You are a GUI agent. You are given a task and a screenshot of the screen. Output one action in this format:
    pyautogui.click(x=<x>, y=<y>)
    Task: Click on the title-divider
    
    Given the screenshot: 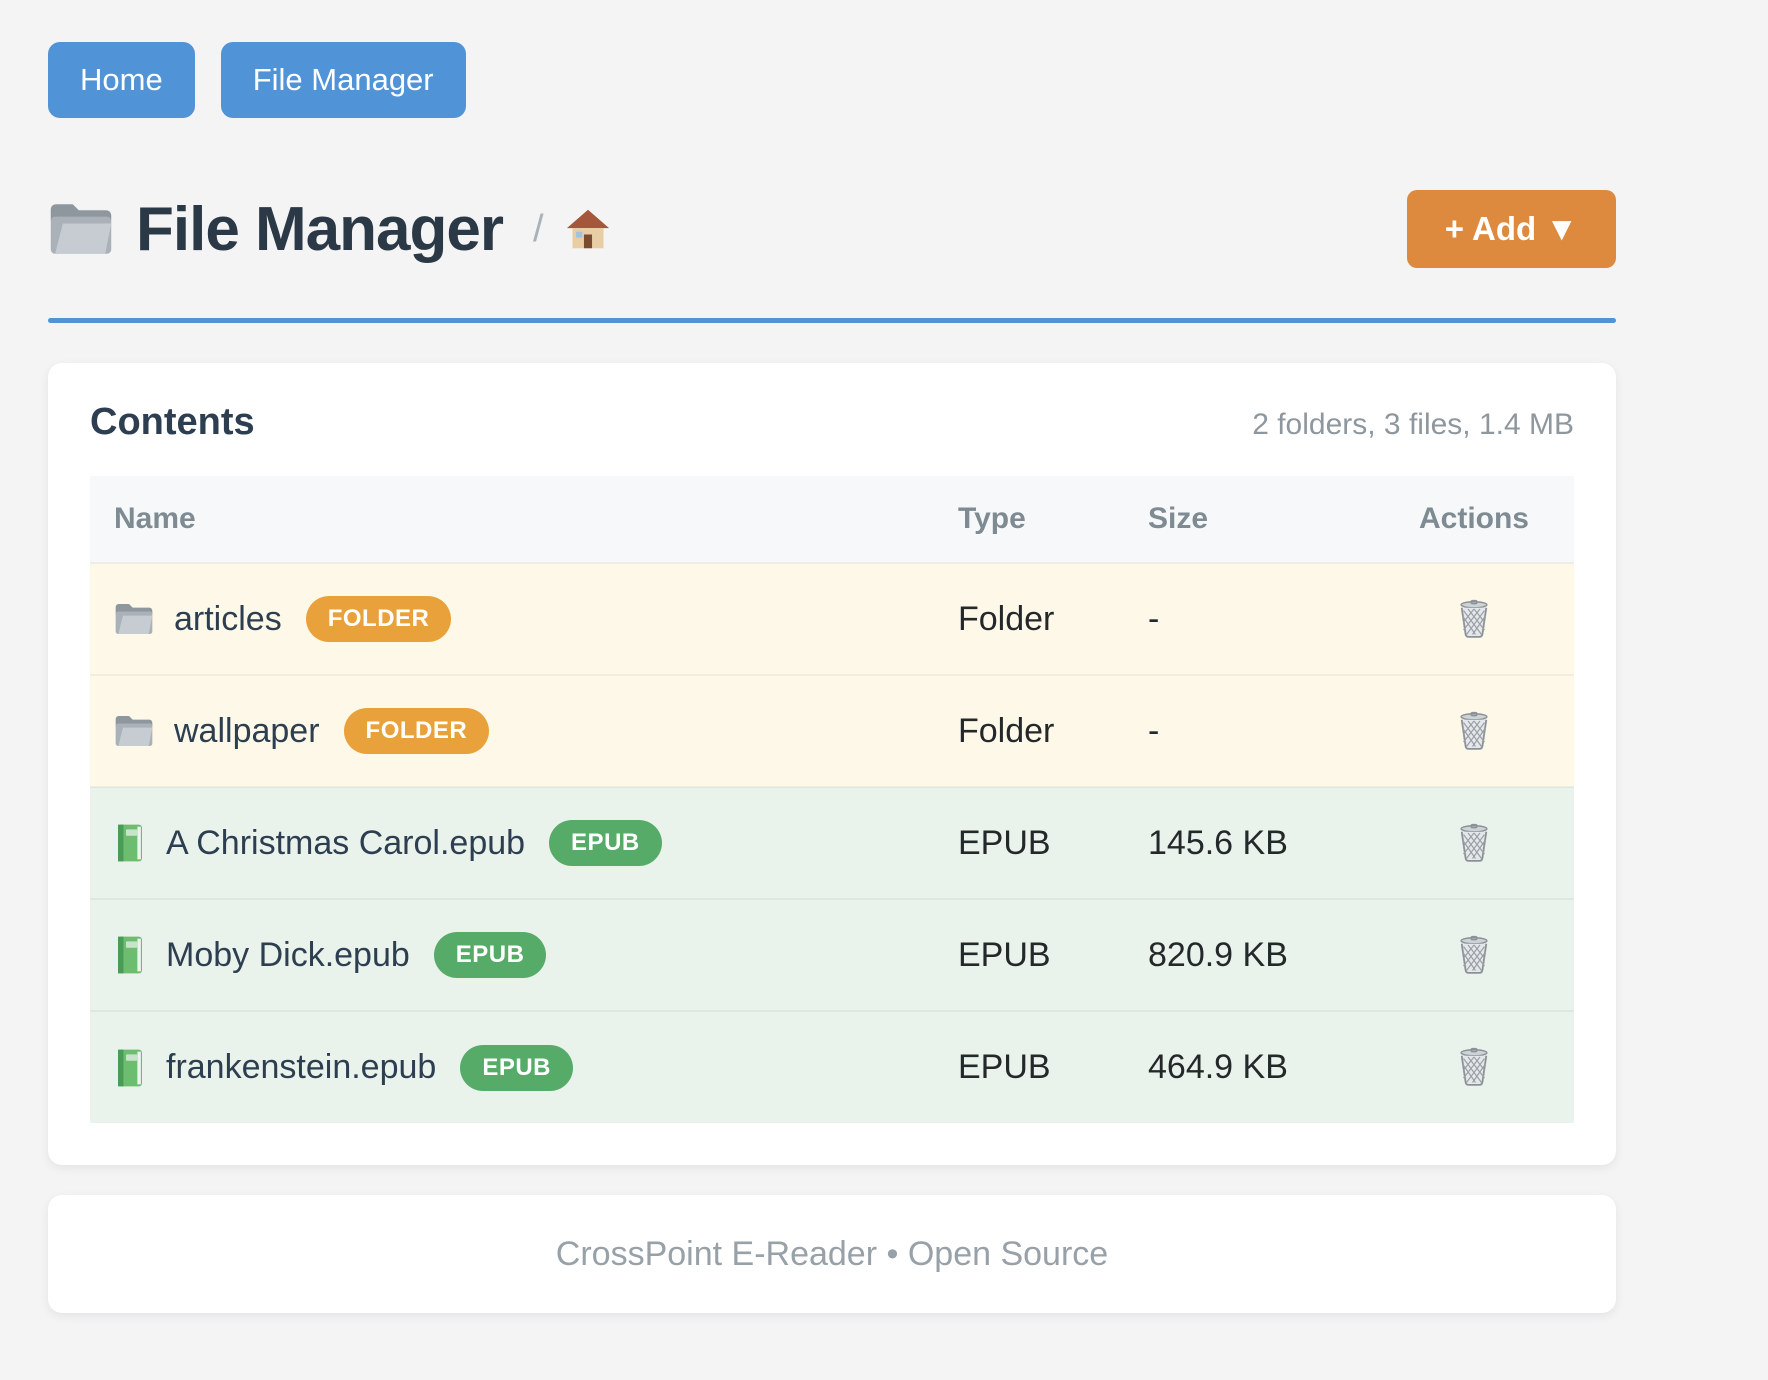 What is the action you would take?
    pyautogui.click(x=832, y=320)
    